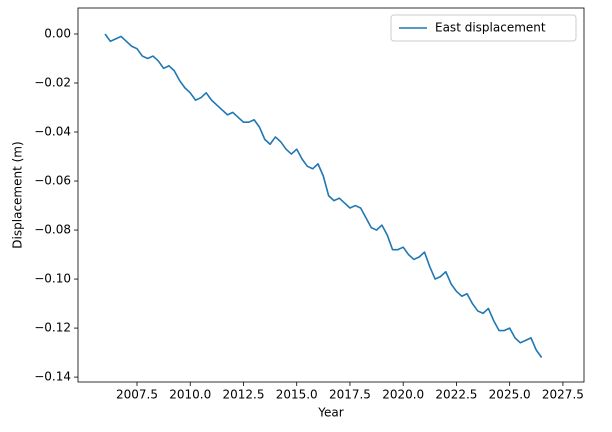  What do you see at coordinates (52, 181) in the screenshot?
I see `y-tick-label: −0.06` at bounding box center [52, 181].